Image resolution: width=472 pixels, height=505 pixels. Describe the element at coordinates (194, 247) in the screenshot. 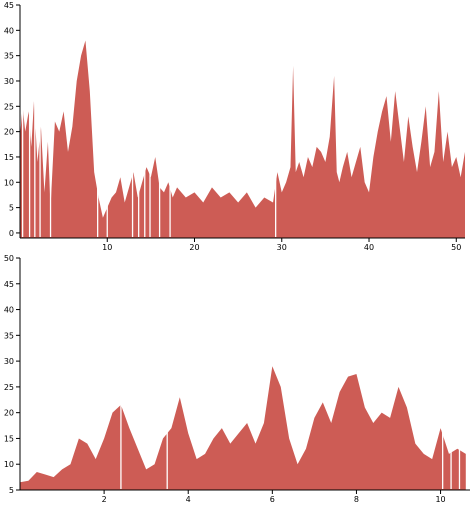

I see `x-tick-label: 20` at that location.